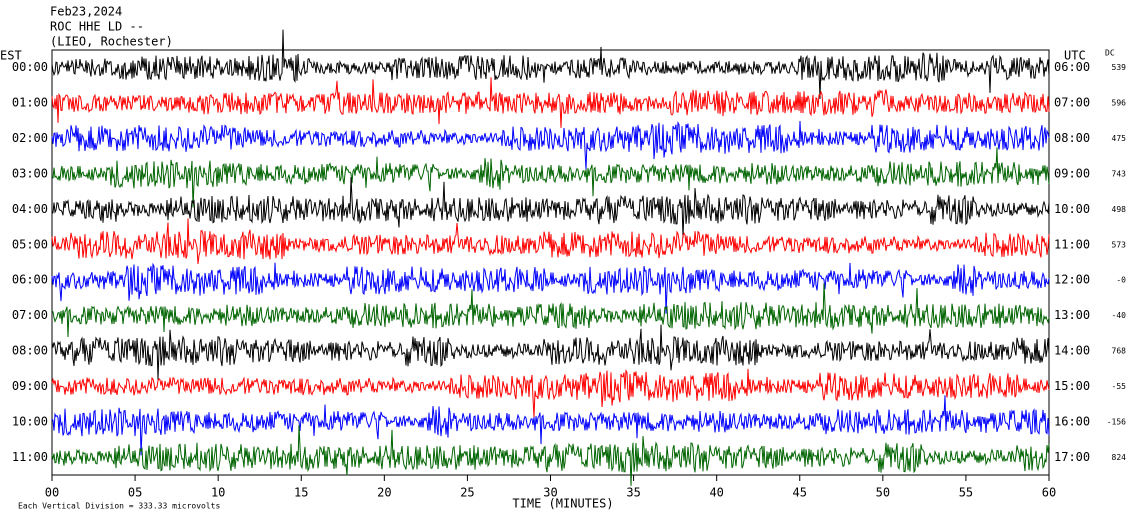  Describe the element at coordinates (1121, 280) in the screenshot. I see `dc-label: -0` at that location.